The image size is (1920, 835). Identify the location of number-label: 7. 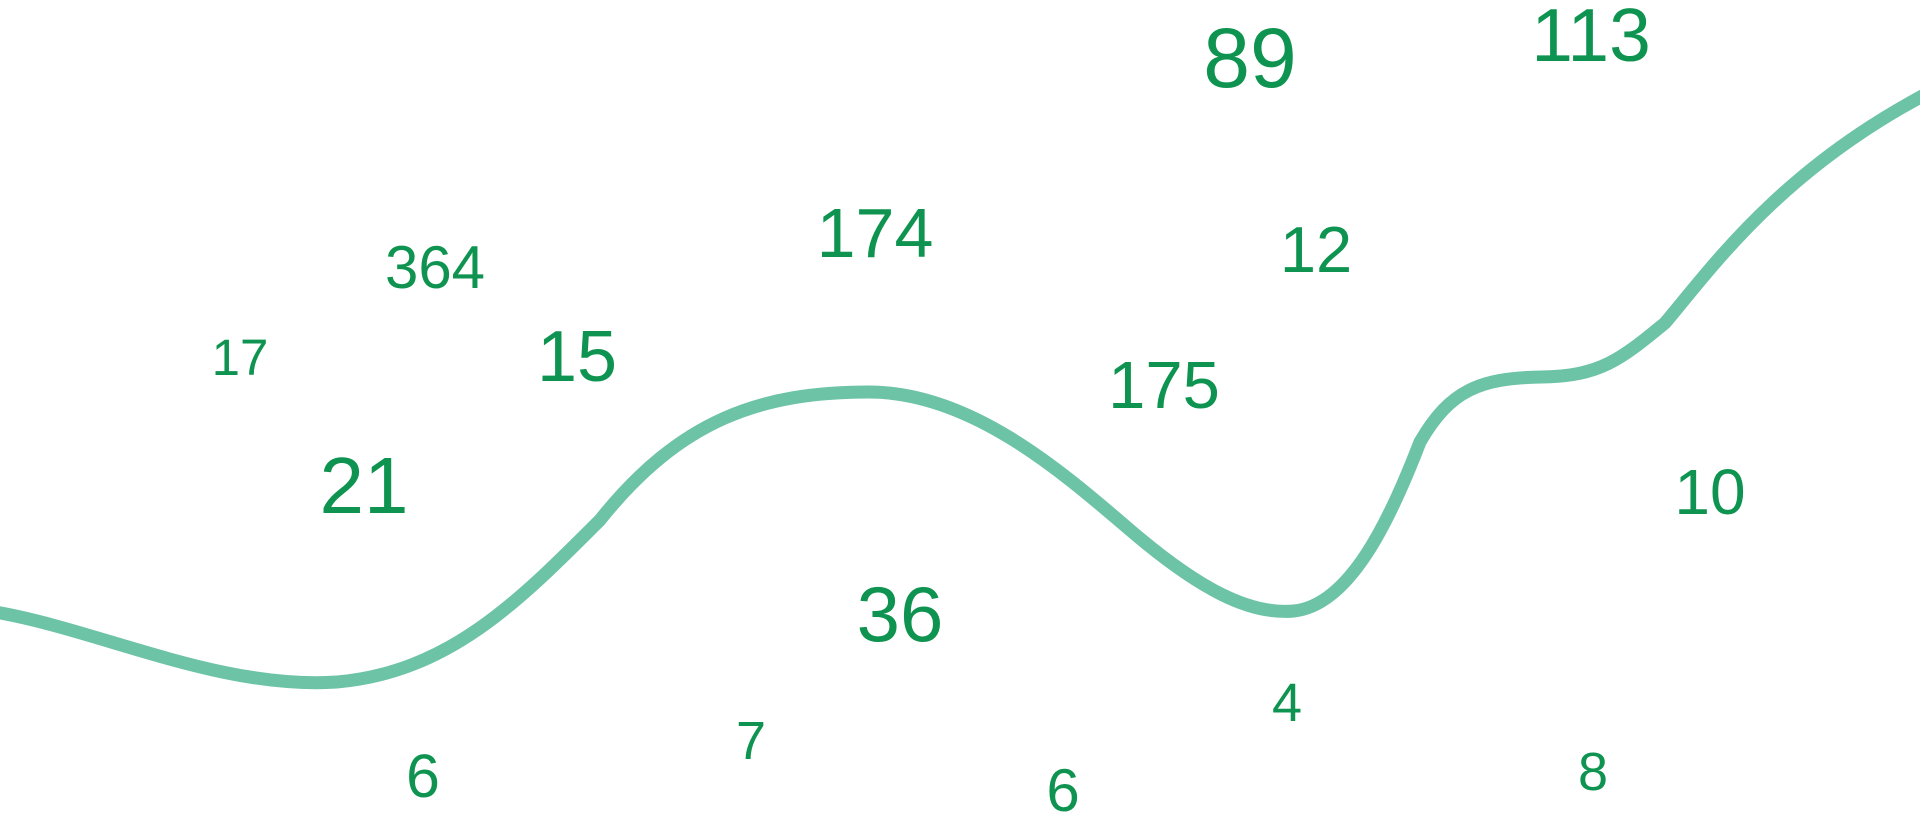
(751, 741).